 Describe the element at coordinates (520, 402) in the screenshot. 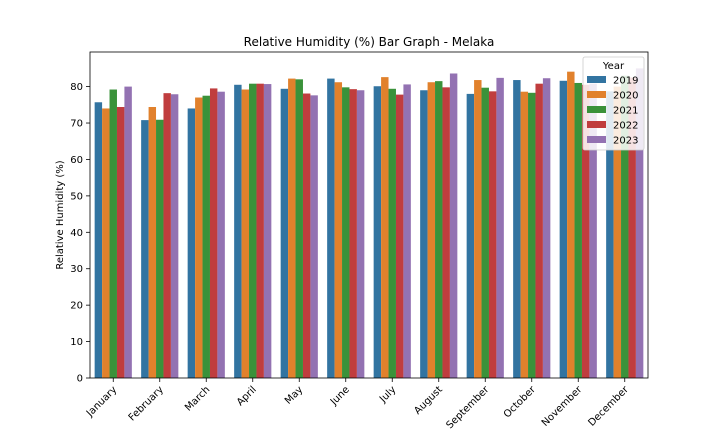

I see `x-tick-label: October` at that location.